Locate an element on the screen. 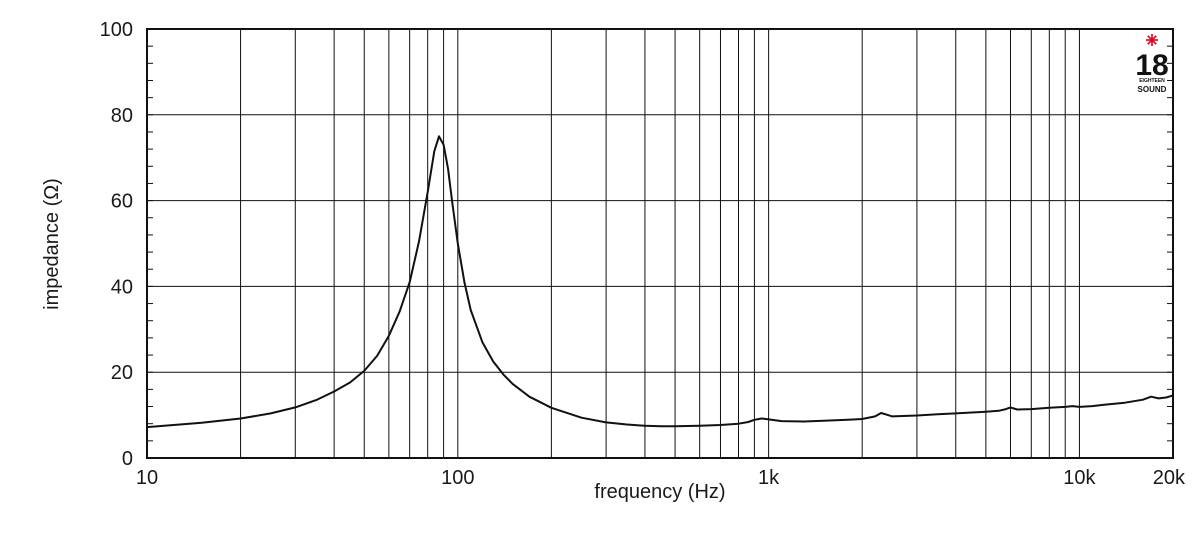 This screenshot has height=533, width=1200. x-tick-label: 100 is located at coordinates (457, 478).